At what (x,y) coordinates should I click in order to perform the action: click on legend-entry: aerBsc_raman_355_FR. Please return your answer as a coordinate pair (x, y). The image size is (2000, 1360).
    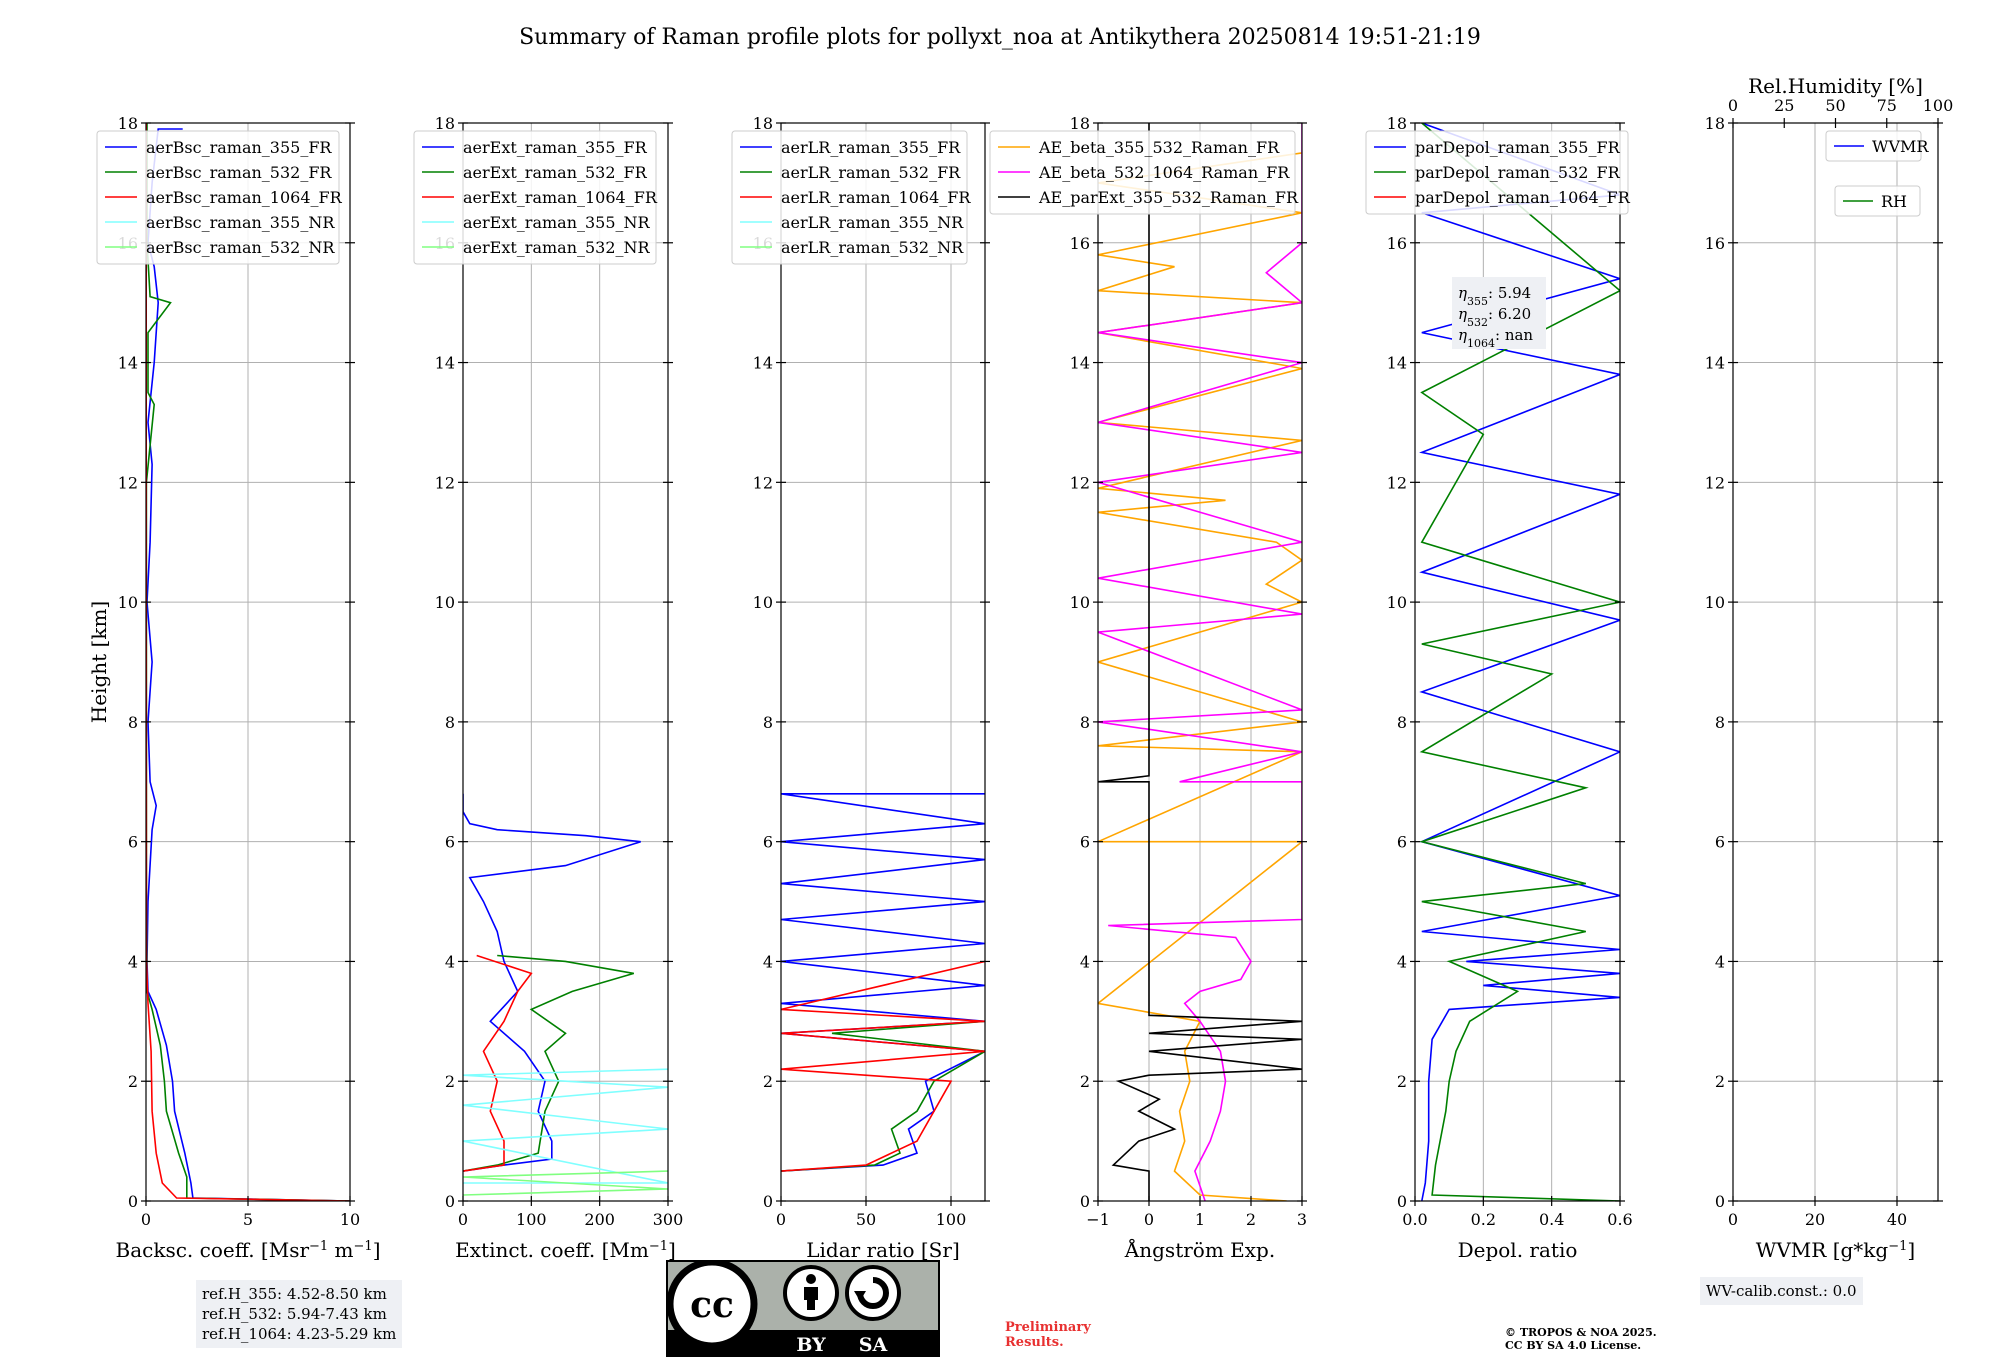
    Looking at the image, I should click on (239, 147).